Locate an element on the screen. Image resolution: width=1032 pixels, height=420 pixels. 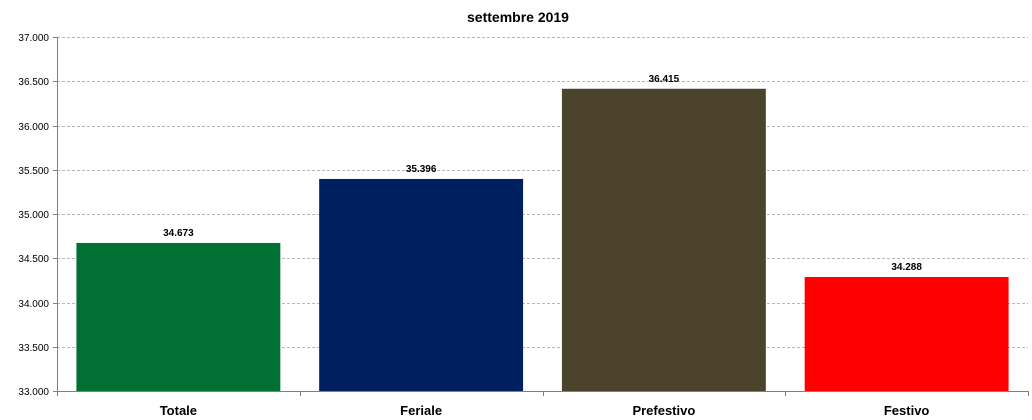
data-label-feriale: 35.396 is located at coordinates (421, 169).